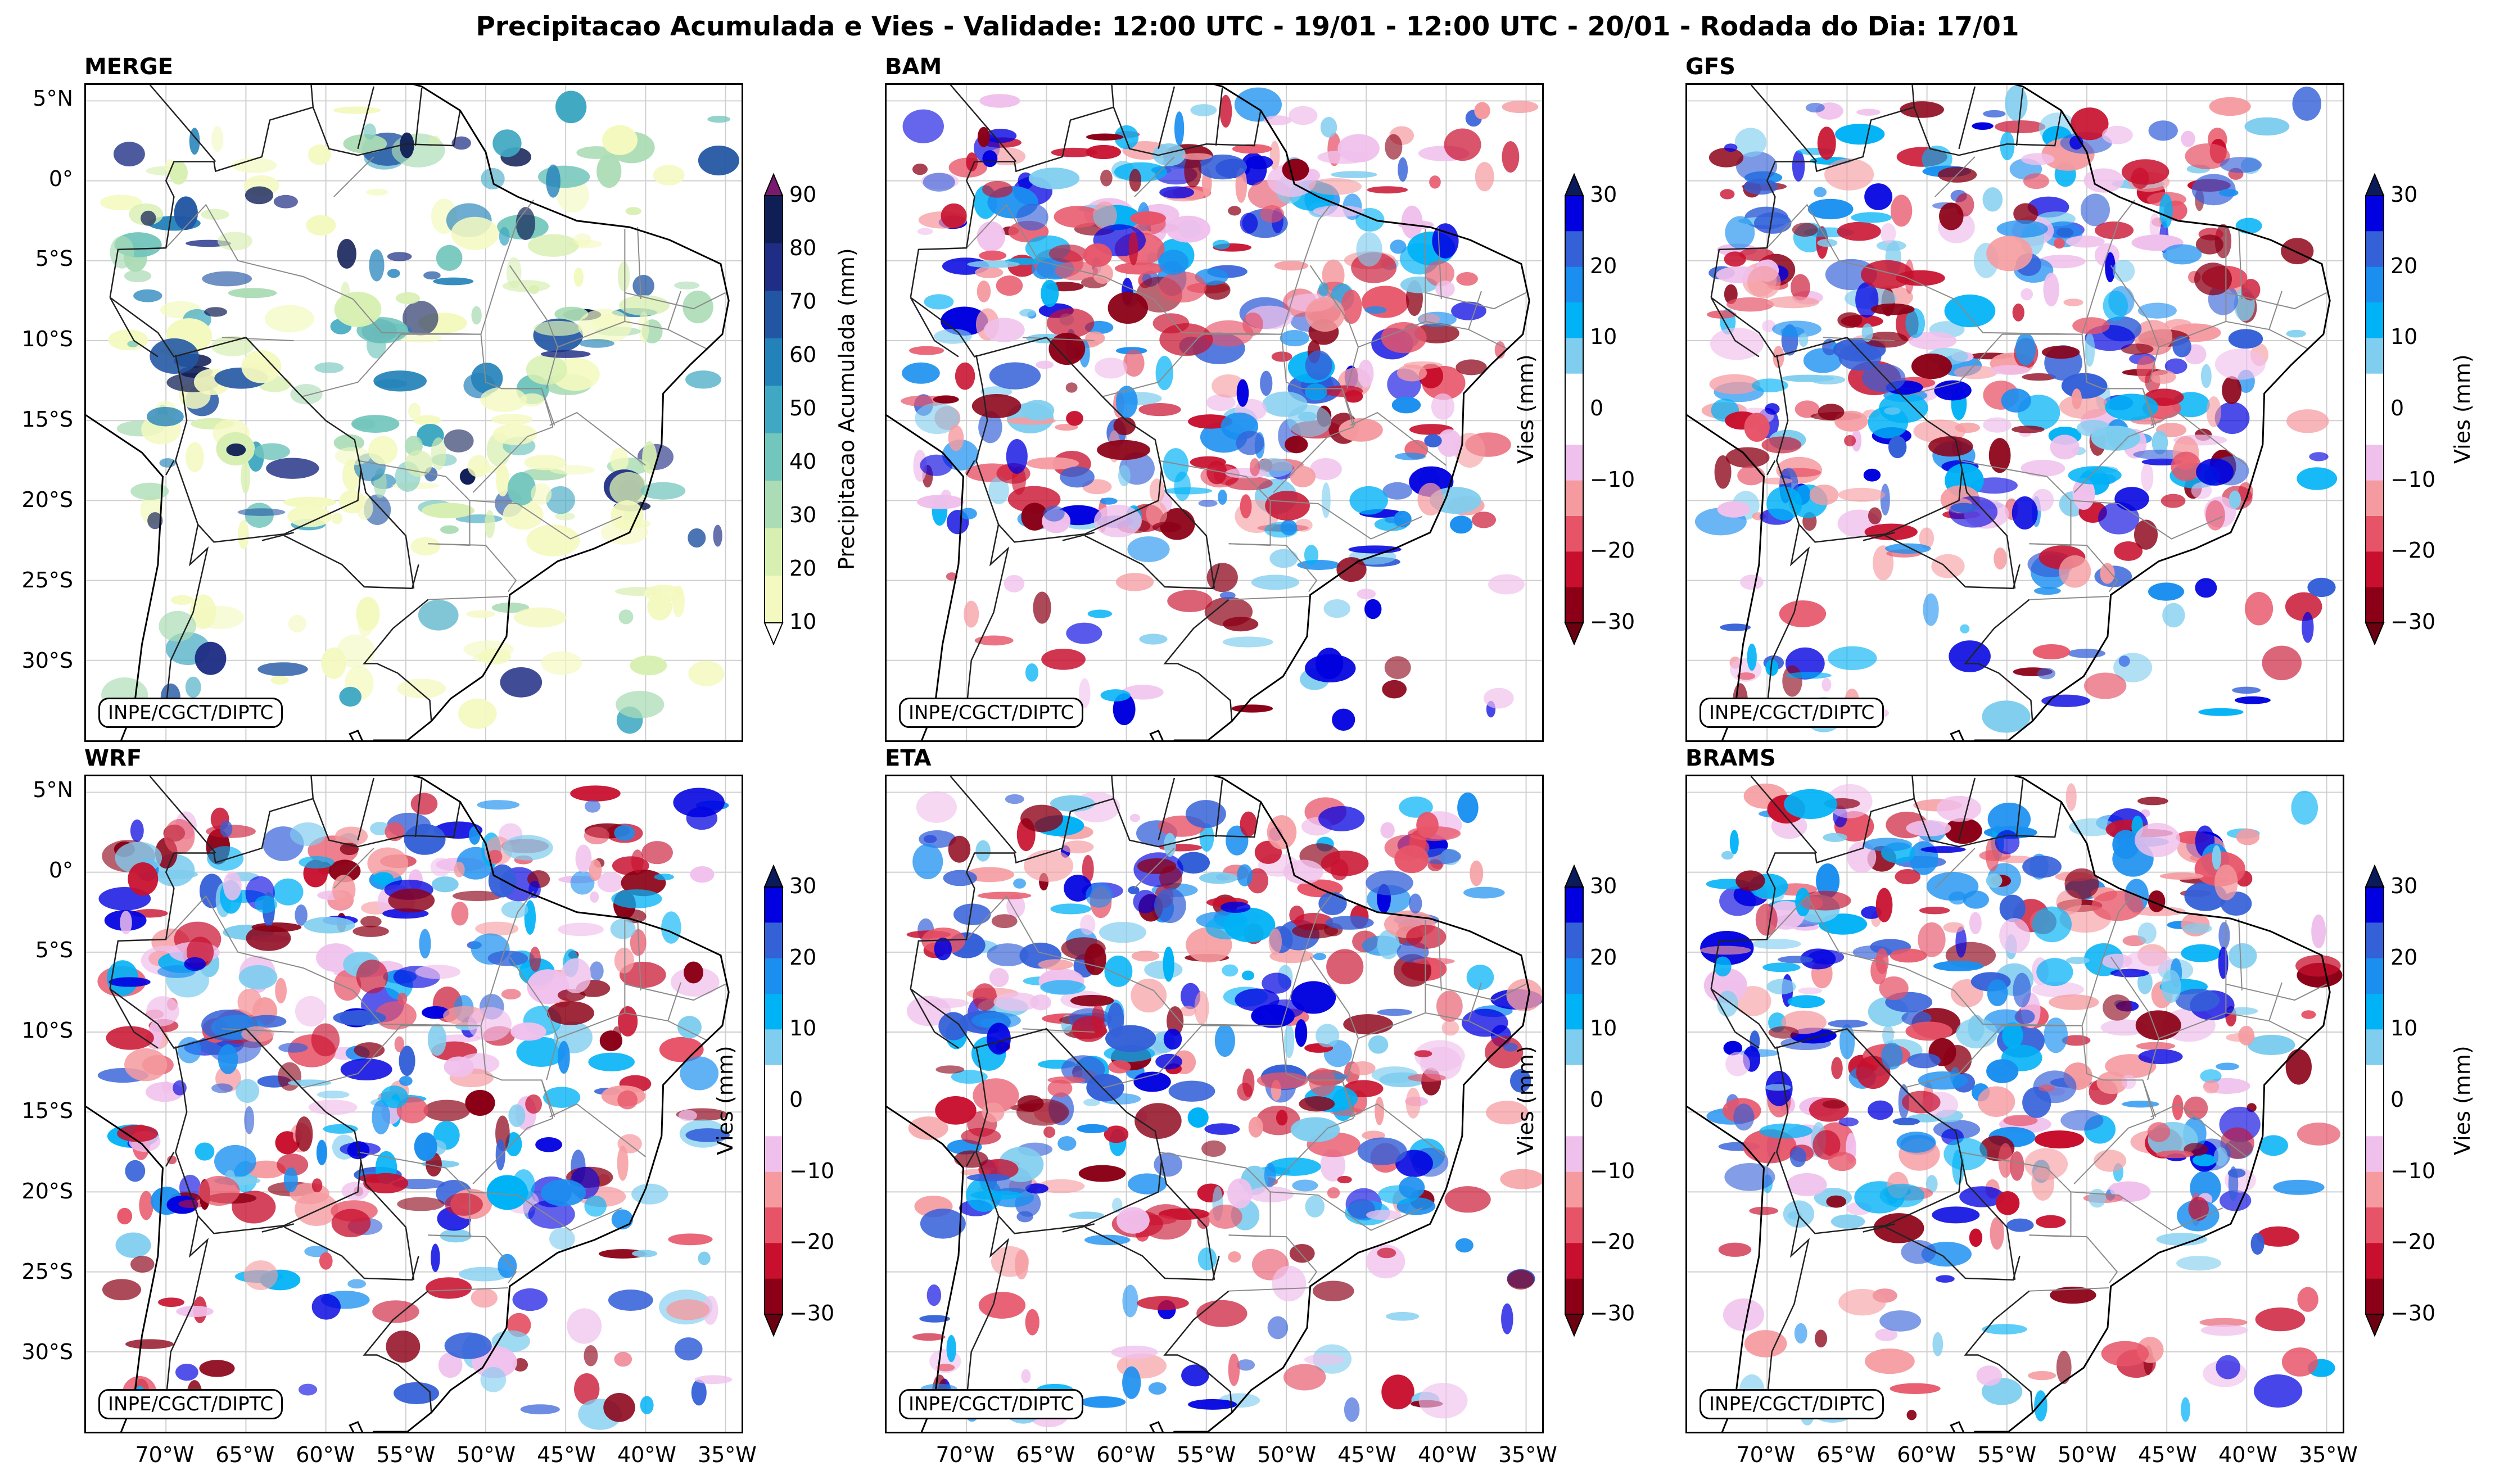 The image size is (2495, 1484). What do you see at coordinates (47, 1191) in the screenshot?
I see `lat-tick-label: 20°S` at bounding box center [47, 1191].